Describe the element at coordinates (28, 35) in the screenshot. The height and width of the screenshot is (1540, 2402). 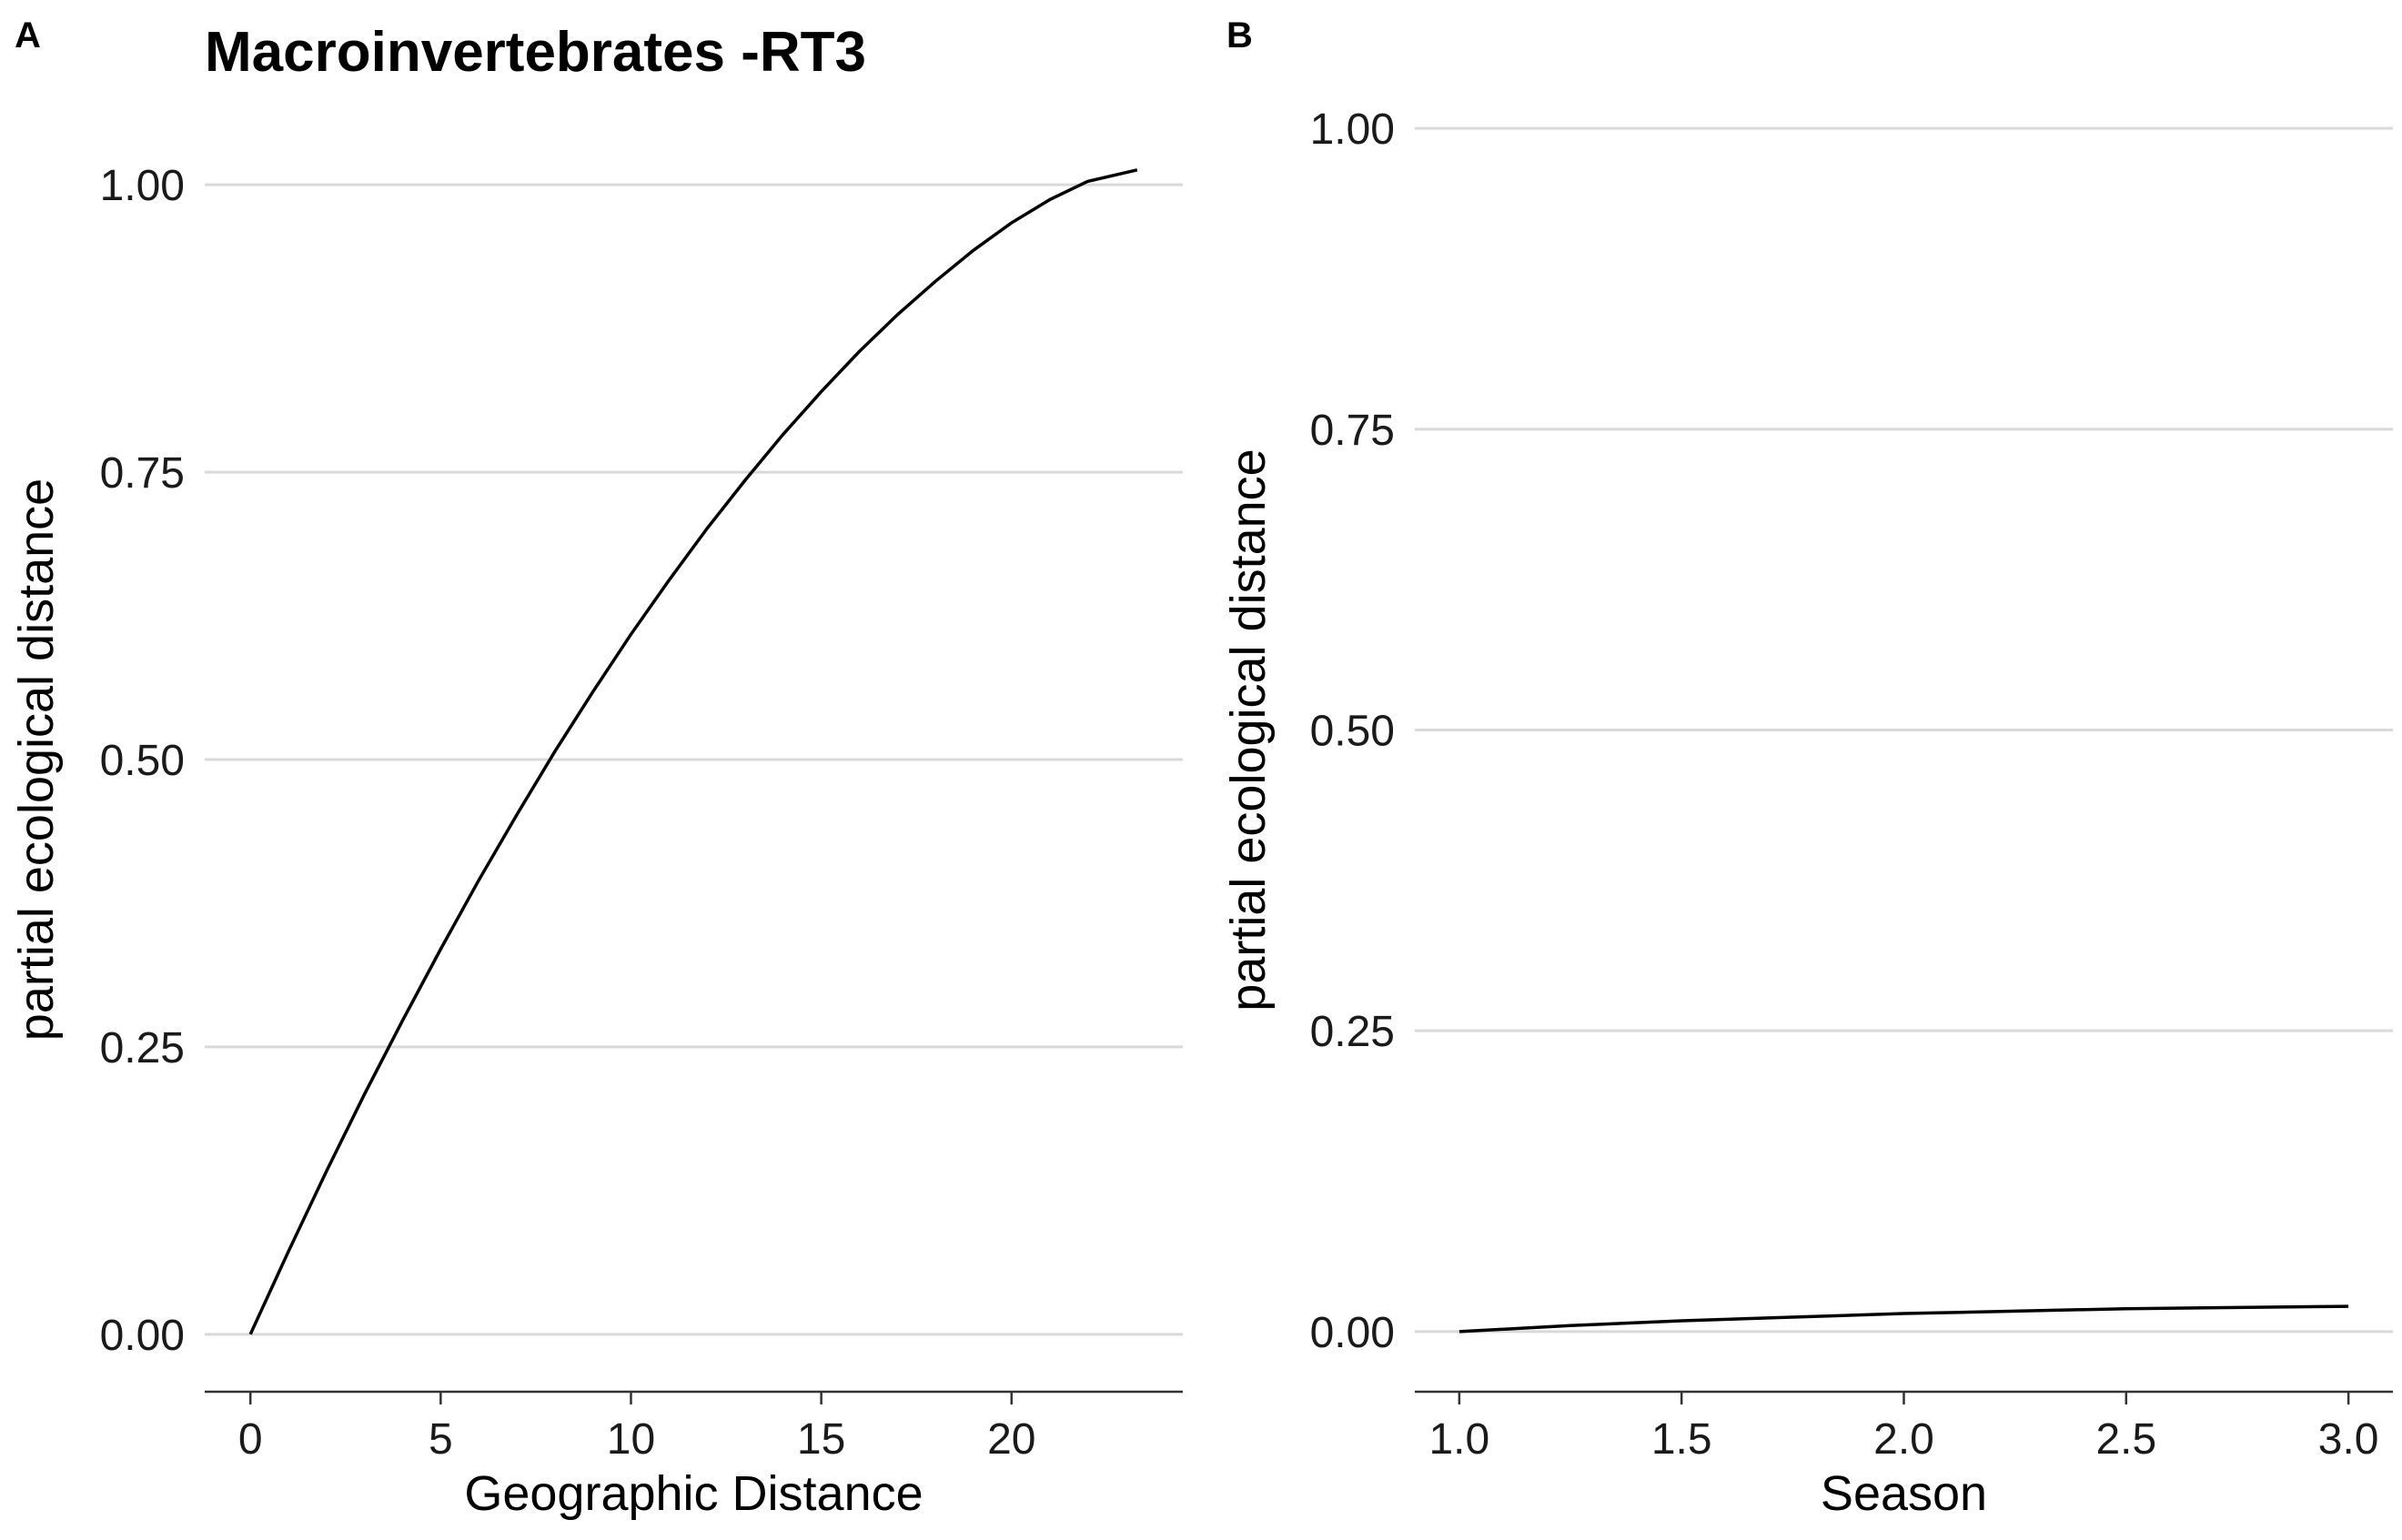
I see `panel-a-label: A` at that location.